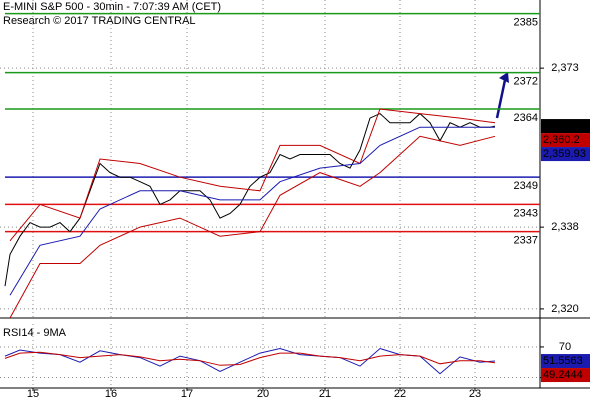  I want to click on y-tick-label: 2,320, so click(565, 309).